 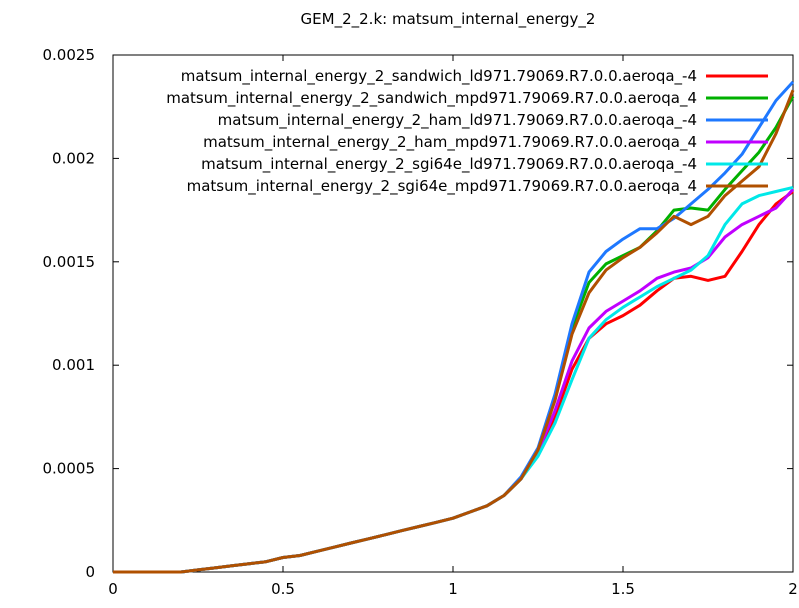 I want to click on y-tick-label: 0.0015, so click(x=69, y=262).